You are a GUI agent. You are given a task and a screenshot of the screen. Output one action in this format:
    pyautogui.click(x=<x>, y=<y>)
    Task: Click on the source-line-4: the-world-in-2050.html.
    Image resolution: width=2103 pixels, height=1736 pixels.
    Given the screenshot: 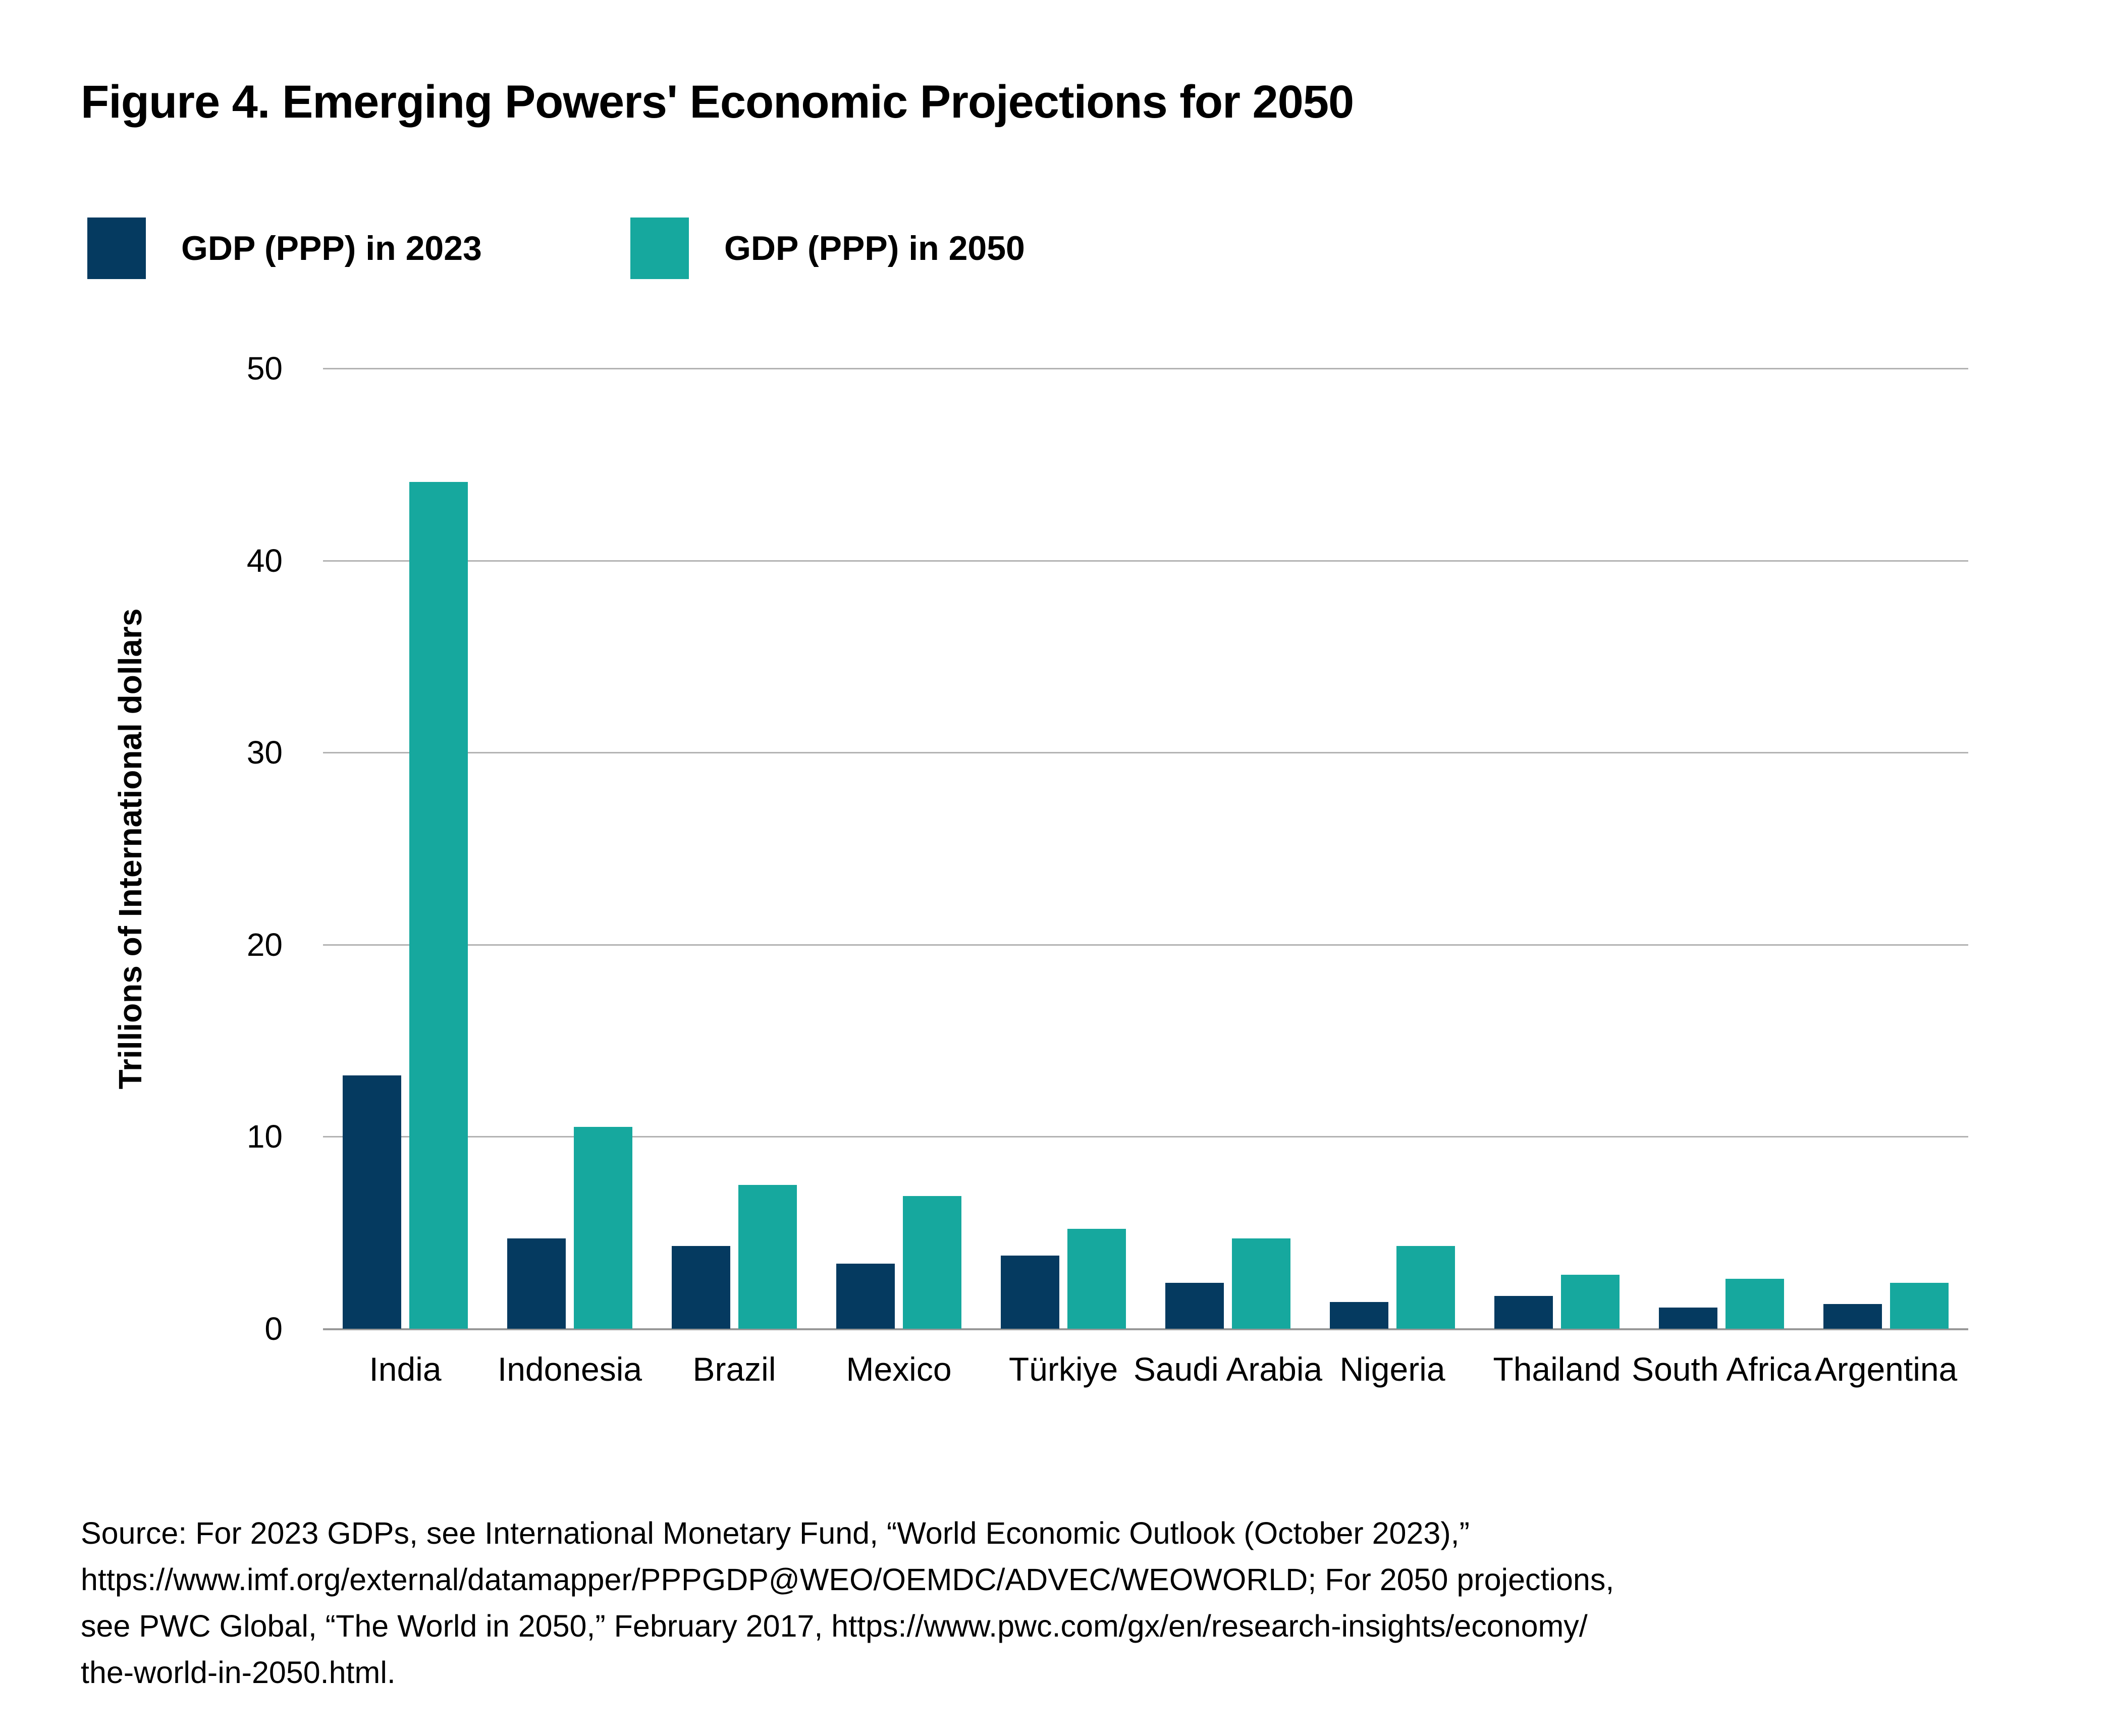 What is the action you would take?
    pyautogui.click(x=238, y=1672)
    